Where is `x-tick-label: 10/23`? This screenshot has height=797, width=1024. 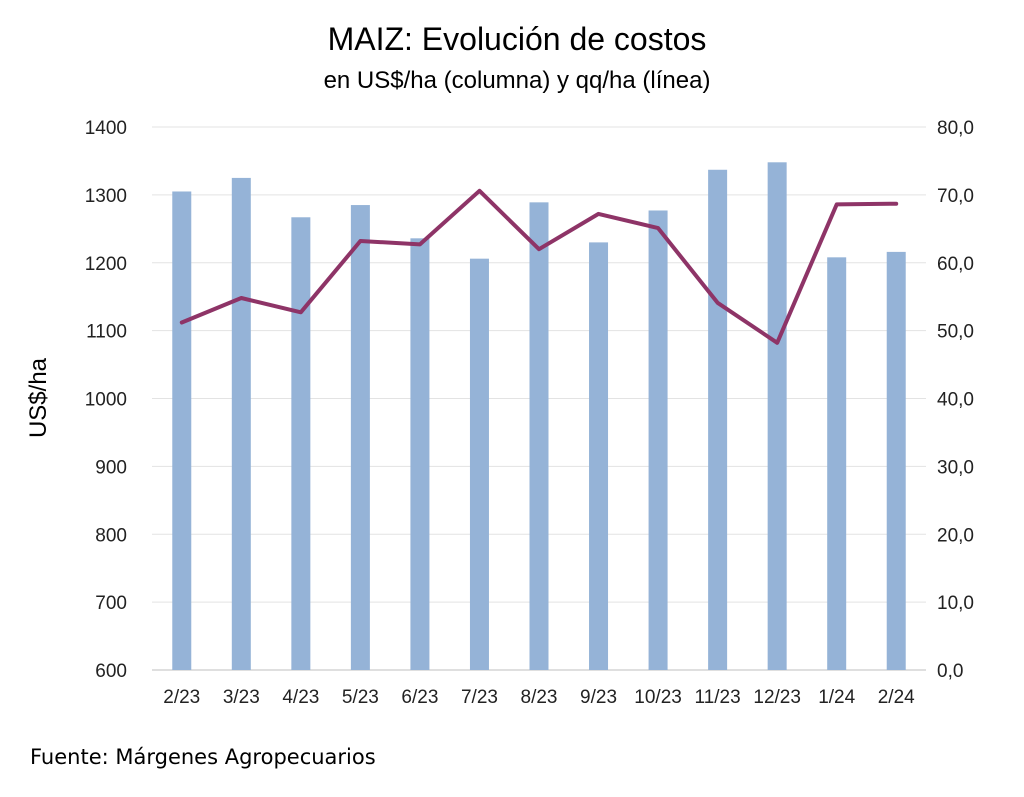 x-tick-label: 10/23 is located at coordinates (658, 697).